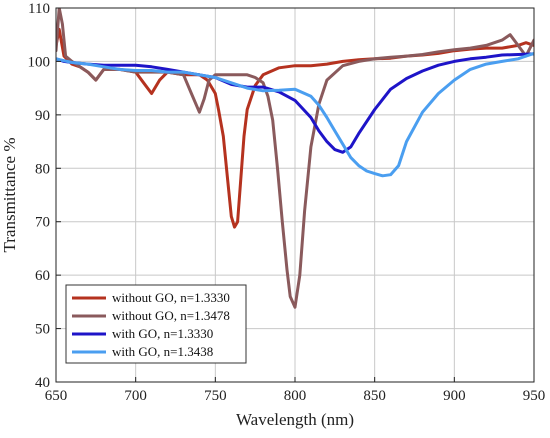  What do you see at coordinates (162, 333) in the screenshot?
I see `legend-label-3: with GO, n=1.3330` at bounding box center [162, 333].